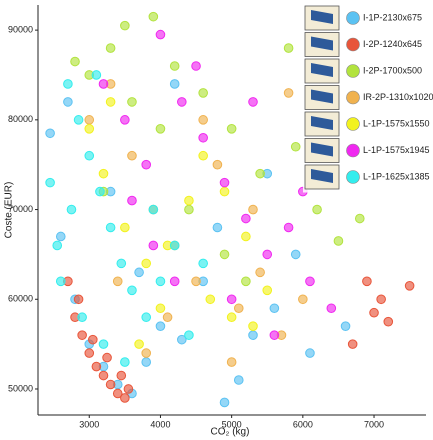 The width and height of the screenshot is (433, 440). I want to click on legend-label: L-1P-1575x1550, so click(396, 123).